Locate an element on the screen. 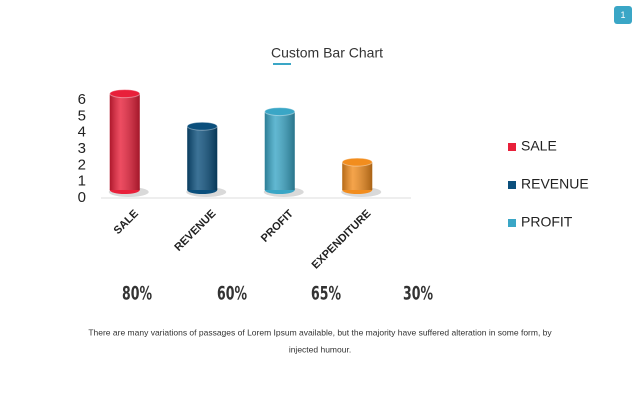  y-tick-label: 5 is located at coordinates (82, 115).